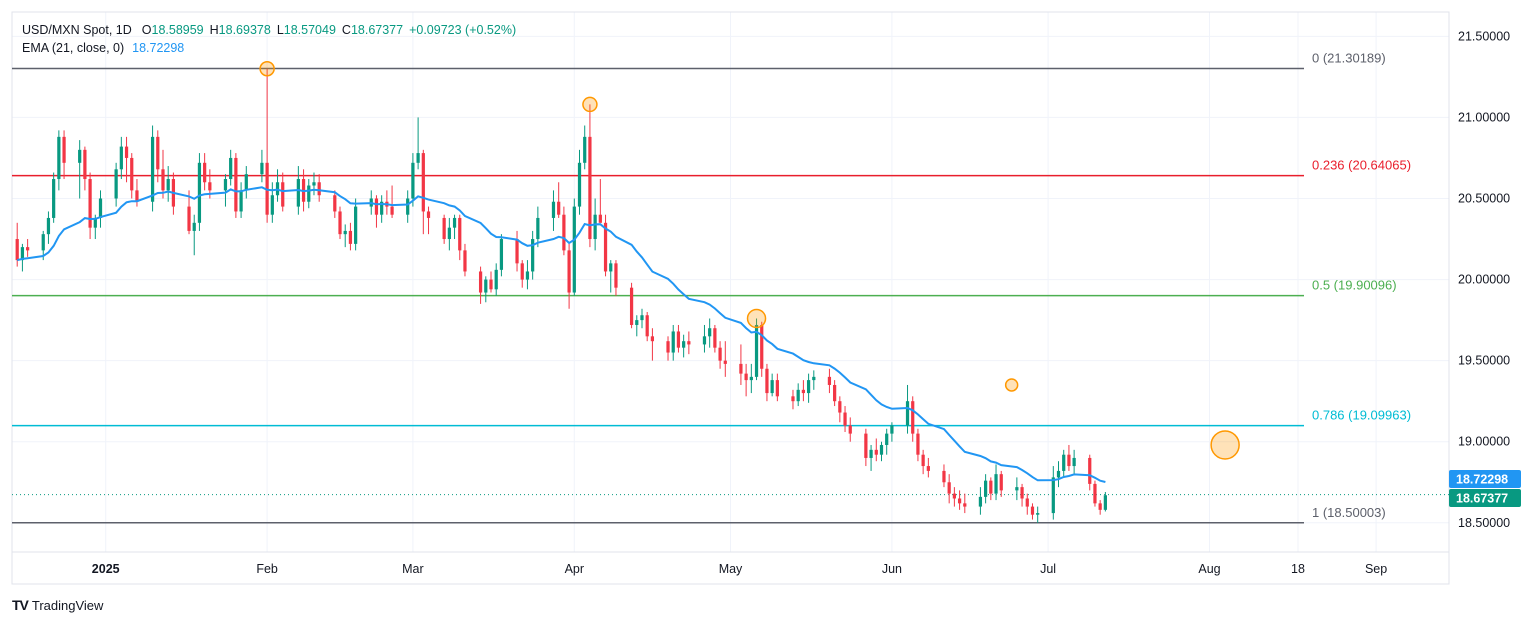 The width and height of the screenshot is (1536, 626). Describe the element at coordinates (73, 48) in the screenshot. I see `ema-label: EMA (21, close, 0)` at that location.